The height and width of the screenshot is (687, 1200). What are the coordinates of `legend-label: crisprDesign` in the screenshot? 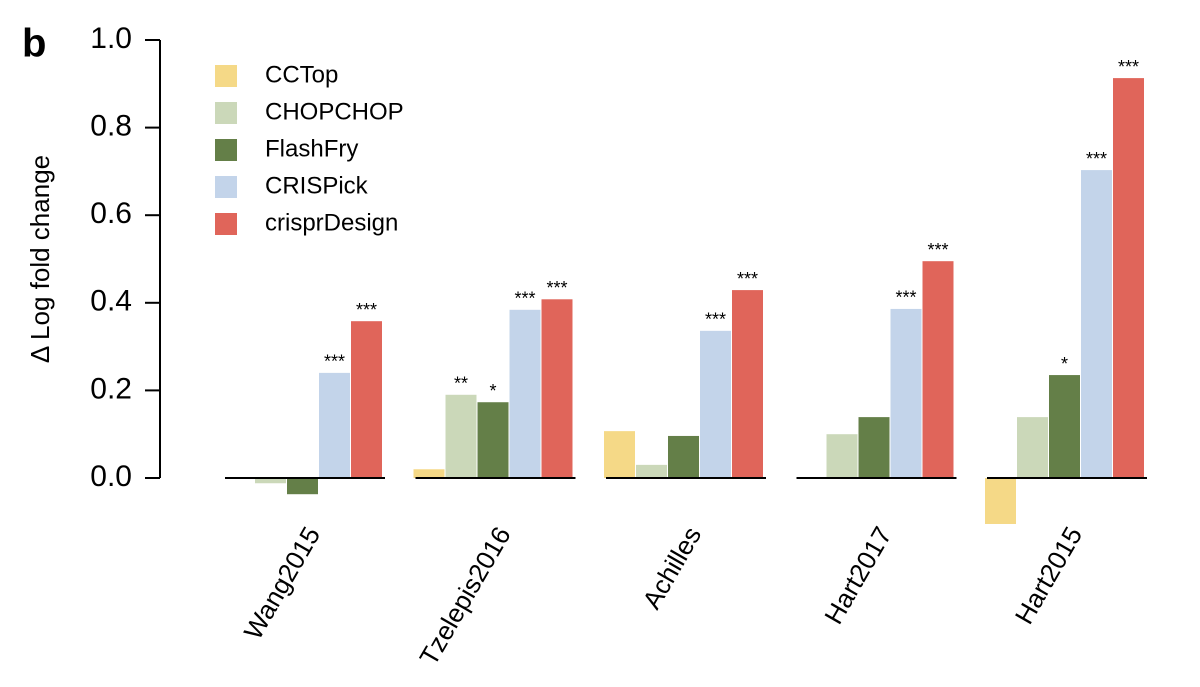 It's located at (331, 222).